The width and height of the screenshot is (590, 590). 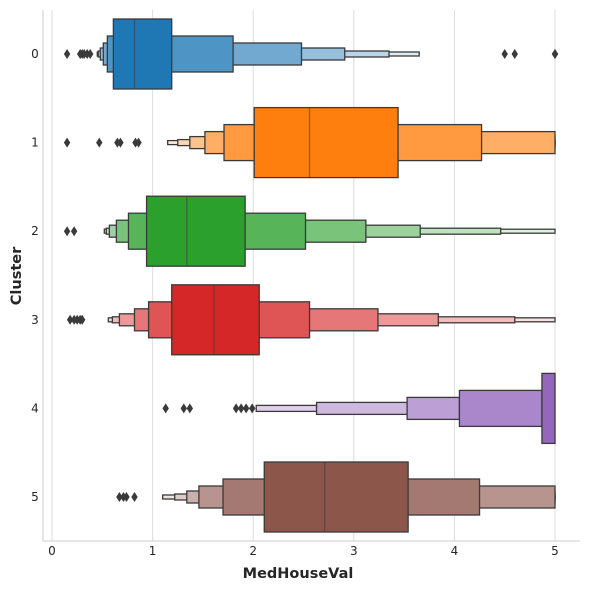 What do you see at coordinates (455, 551) in the screenshot?
I see `x-tick-label: 4` at bounding box center [455, 551].